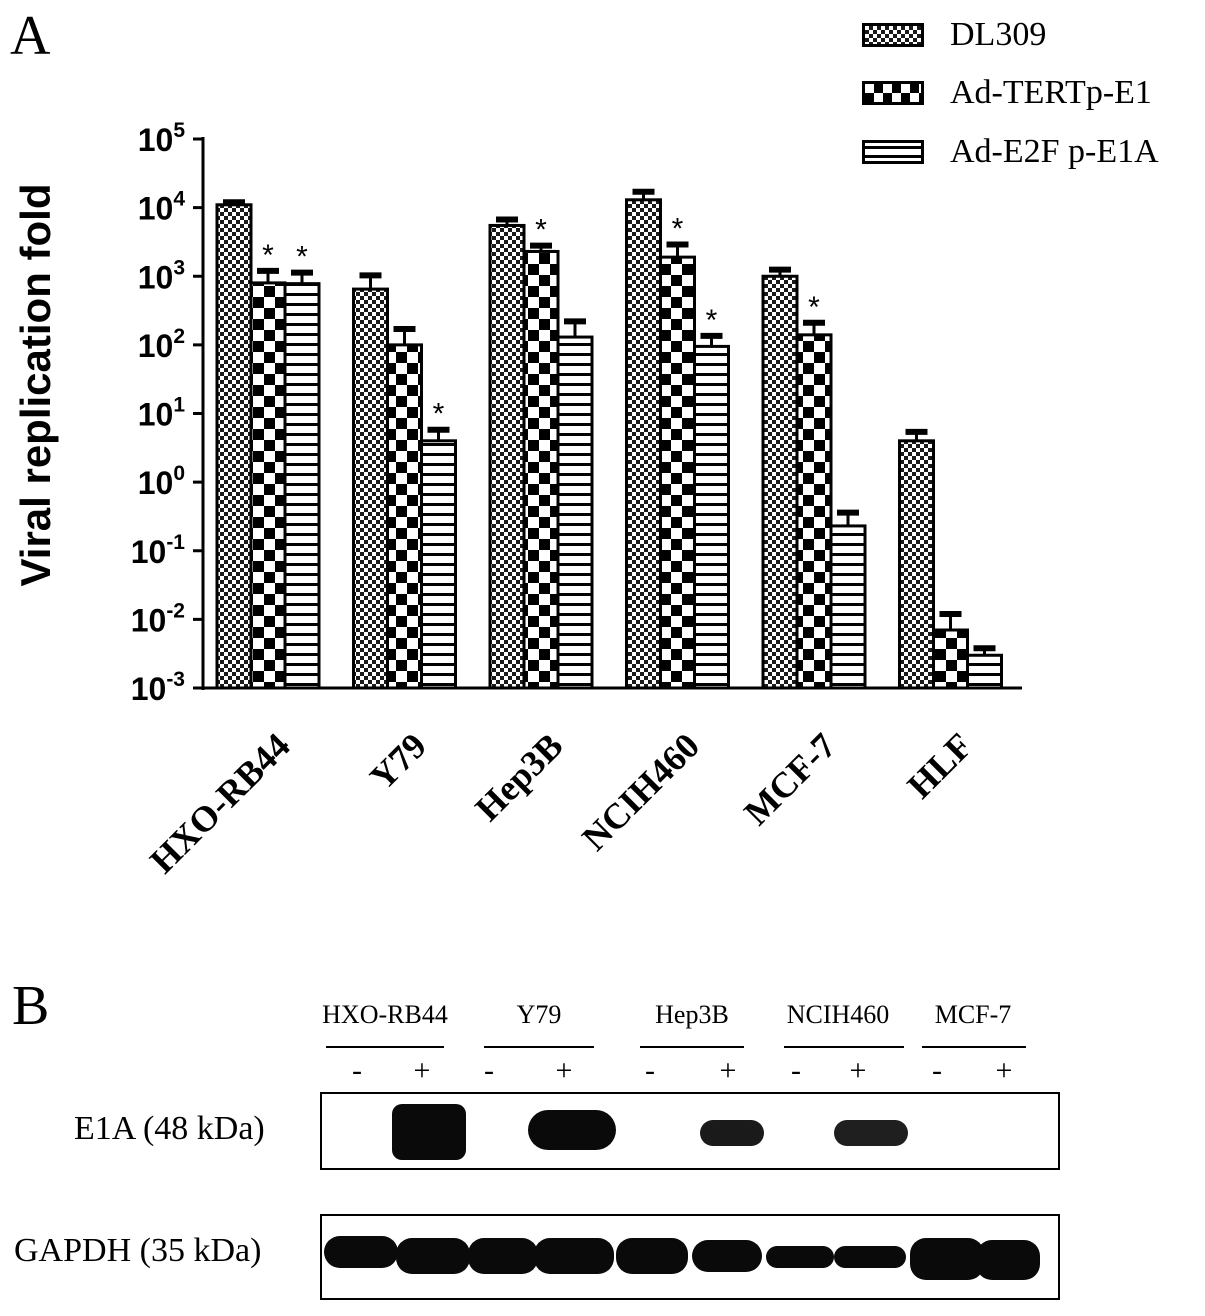 Image resolution: width=1205 pixels, height=1316 pixels. I want to click on legend-item-ad-tertp-e1: Ad-TERTp-E1, so click(1007, 93).